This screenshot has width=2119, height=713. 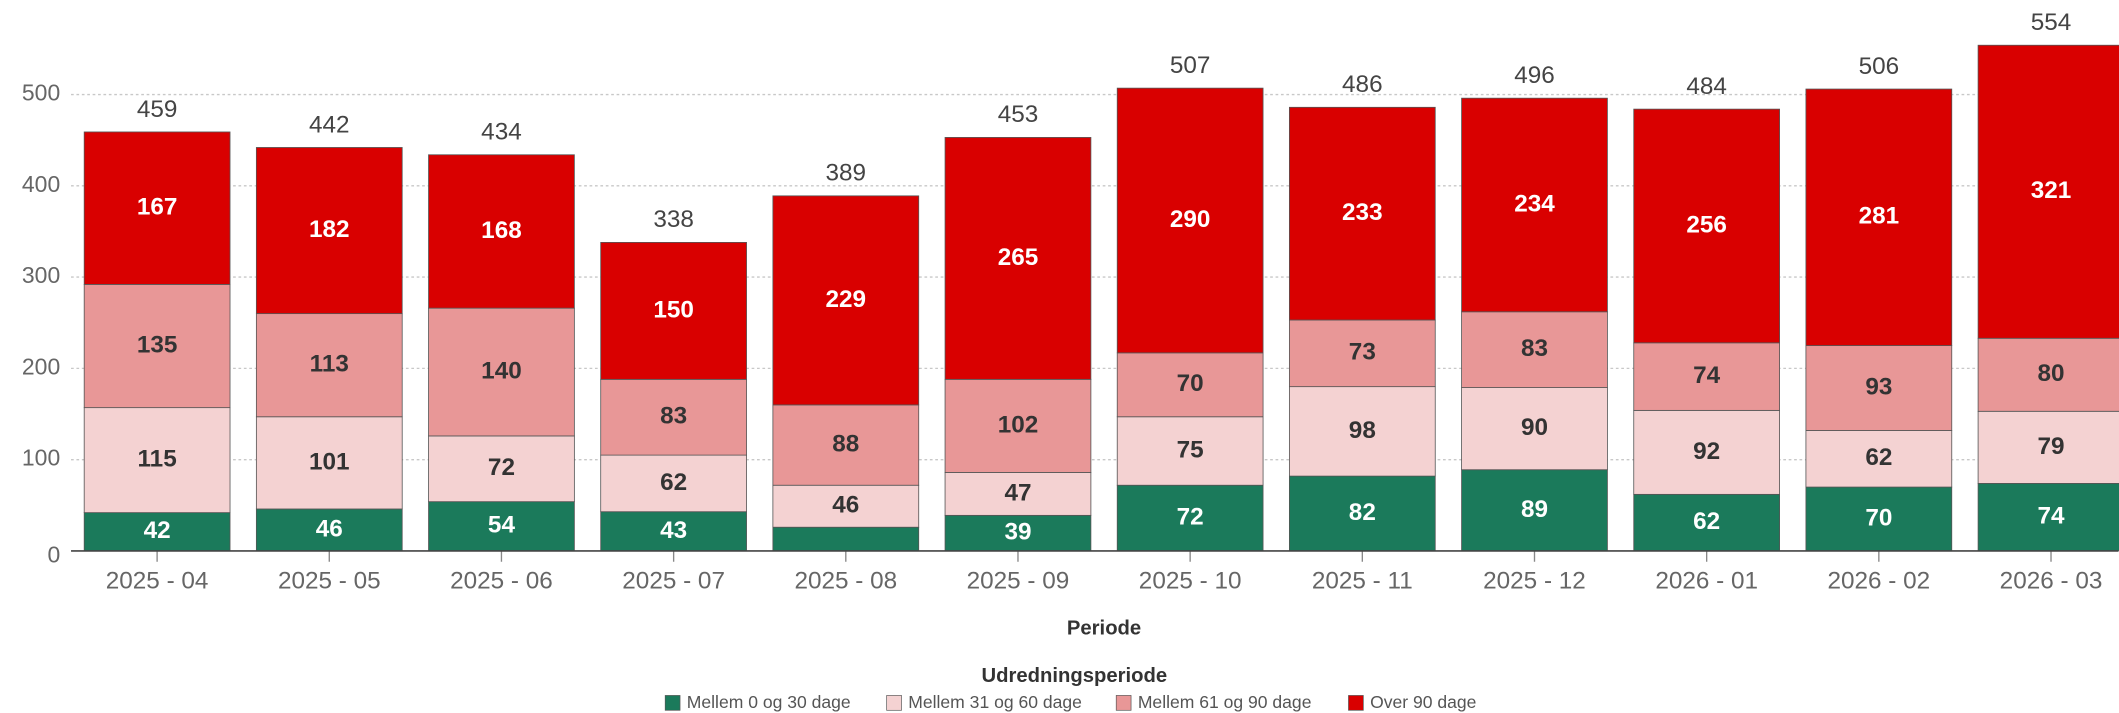 I want to click on segment-label: 321, so click(x=2051, y=190).